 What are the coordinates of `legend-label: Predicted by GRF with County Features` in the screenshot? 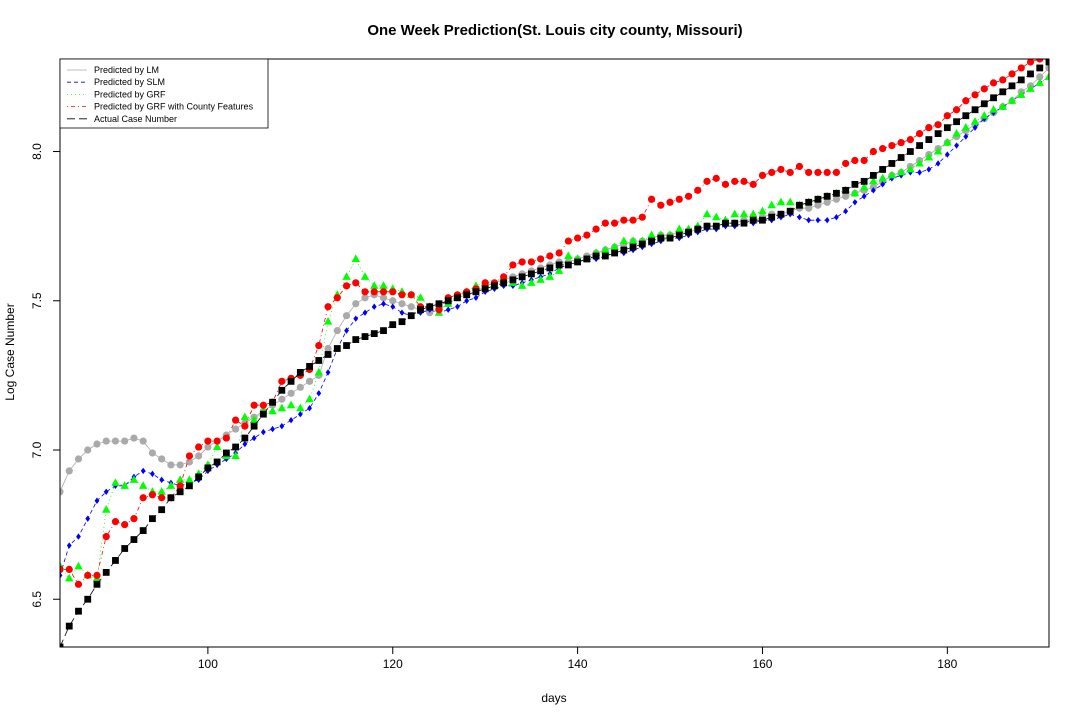 It's located at (174, 107).